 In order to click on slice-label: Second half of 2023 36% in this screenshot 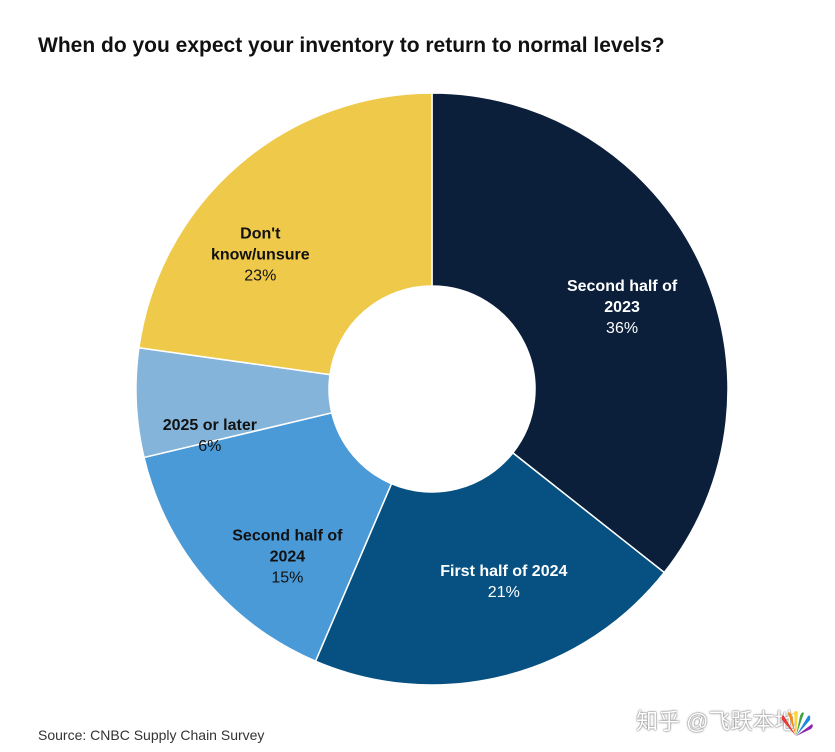, I will do `click(622, 307)`.